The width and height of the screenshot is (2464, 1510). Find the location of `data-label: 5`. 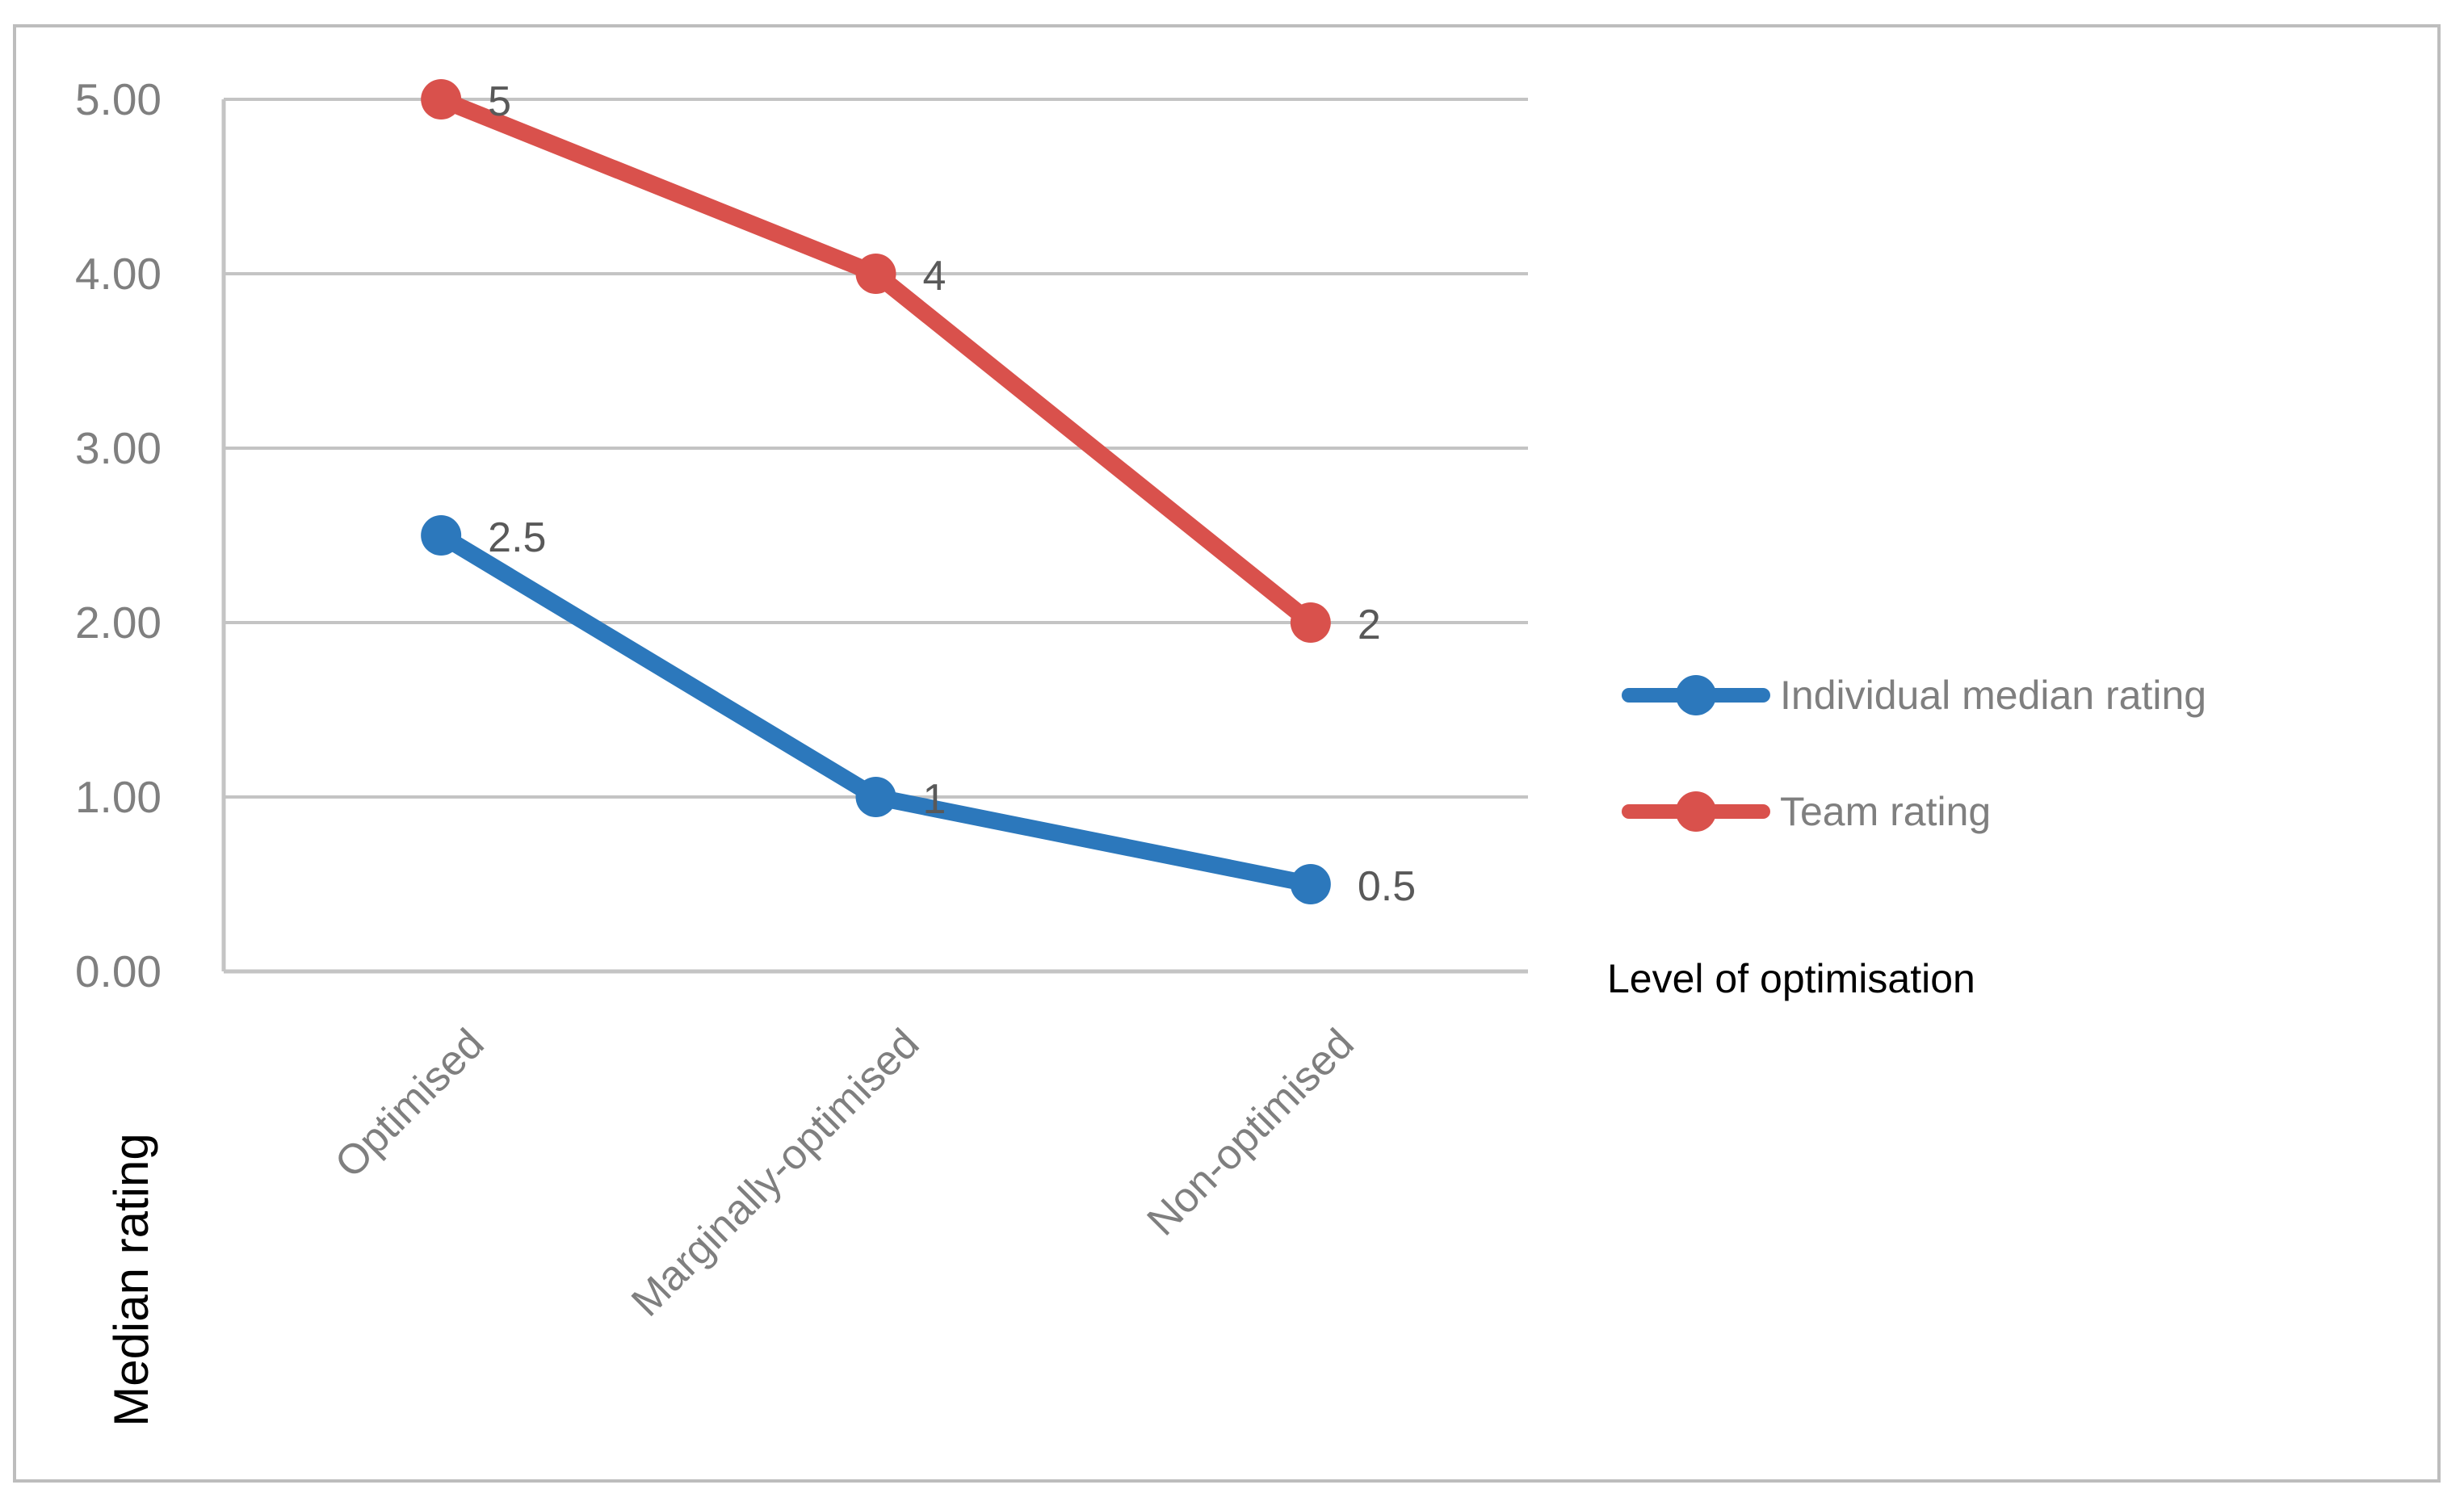

data-label: 5 is located at coordinates (500, 102).